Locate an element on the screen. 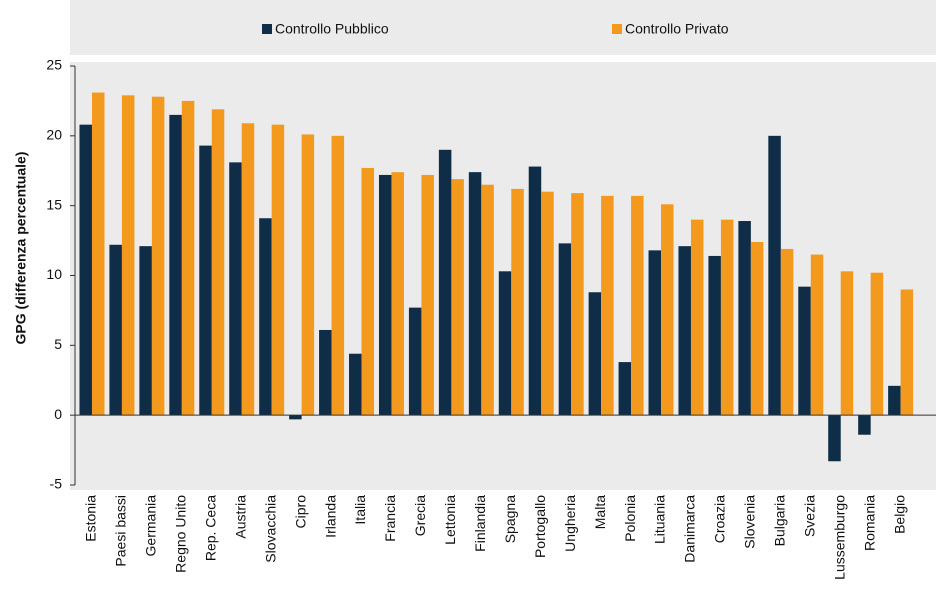  x-tick-label: Malta is located at coordinates (600, 512).